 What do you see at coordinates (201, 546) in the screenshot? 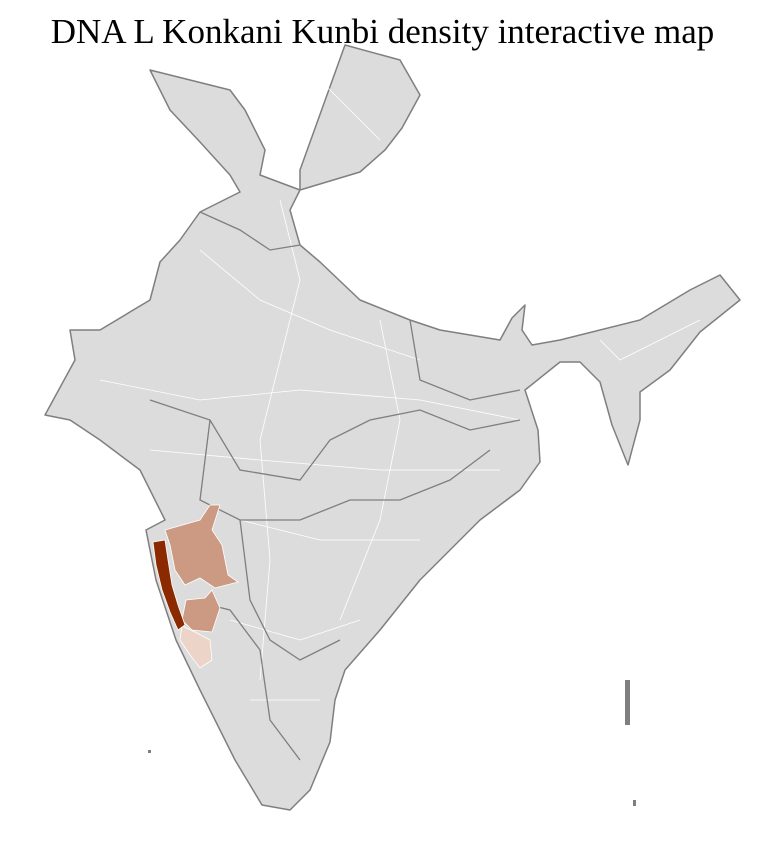
I see `region-density-medium` at bounding box center [201, 546].